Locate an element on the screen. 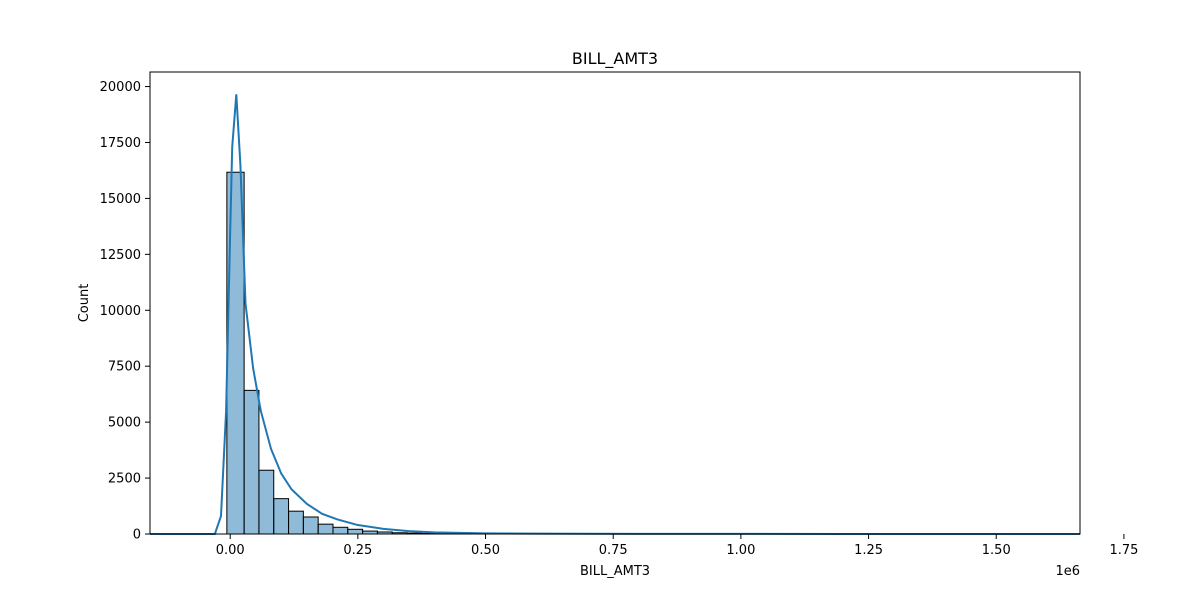 The height and width of the screenshot is (604, 1200). y-tick-label: 5000 is located at coordinates (124, 423).